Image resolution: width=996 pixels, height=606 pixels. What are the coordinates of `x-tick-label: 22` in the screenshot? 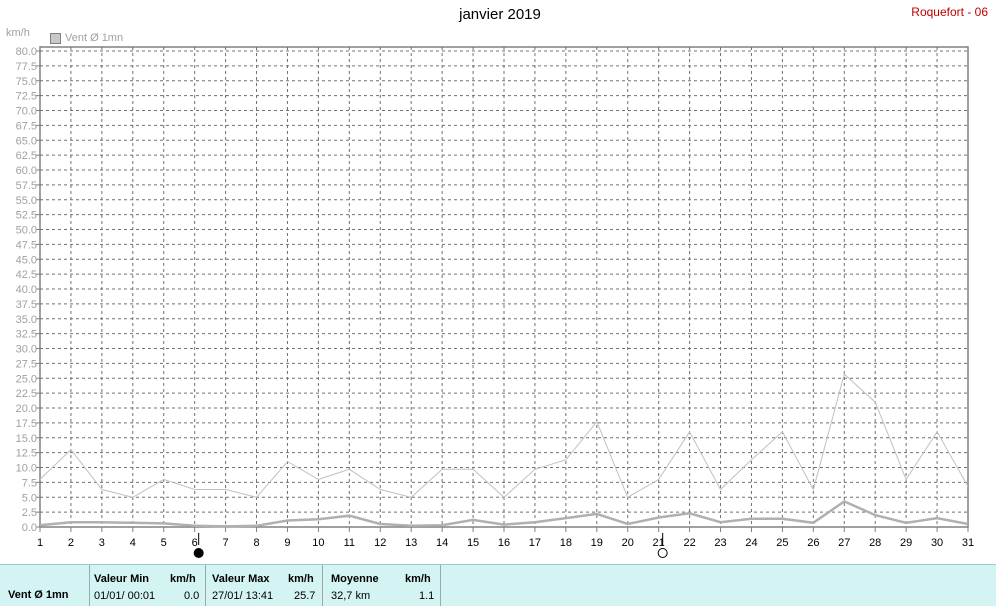 It's located at (689, 543).